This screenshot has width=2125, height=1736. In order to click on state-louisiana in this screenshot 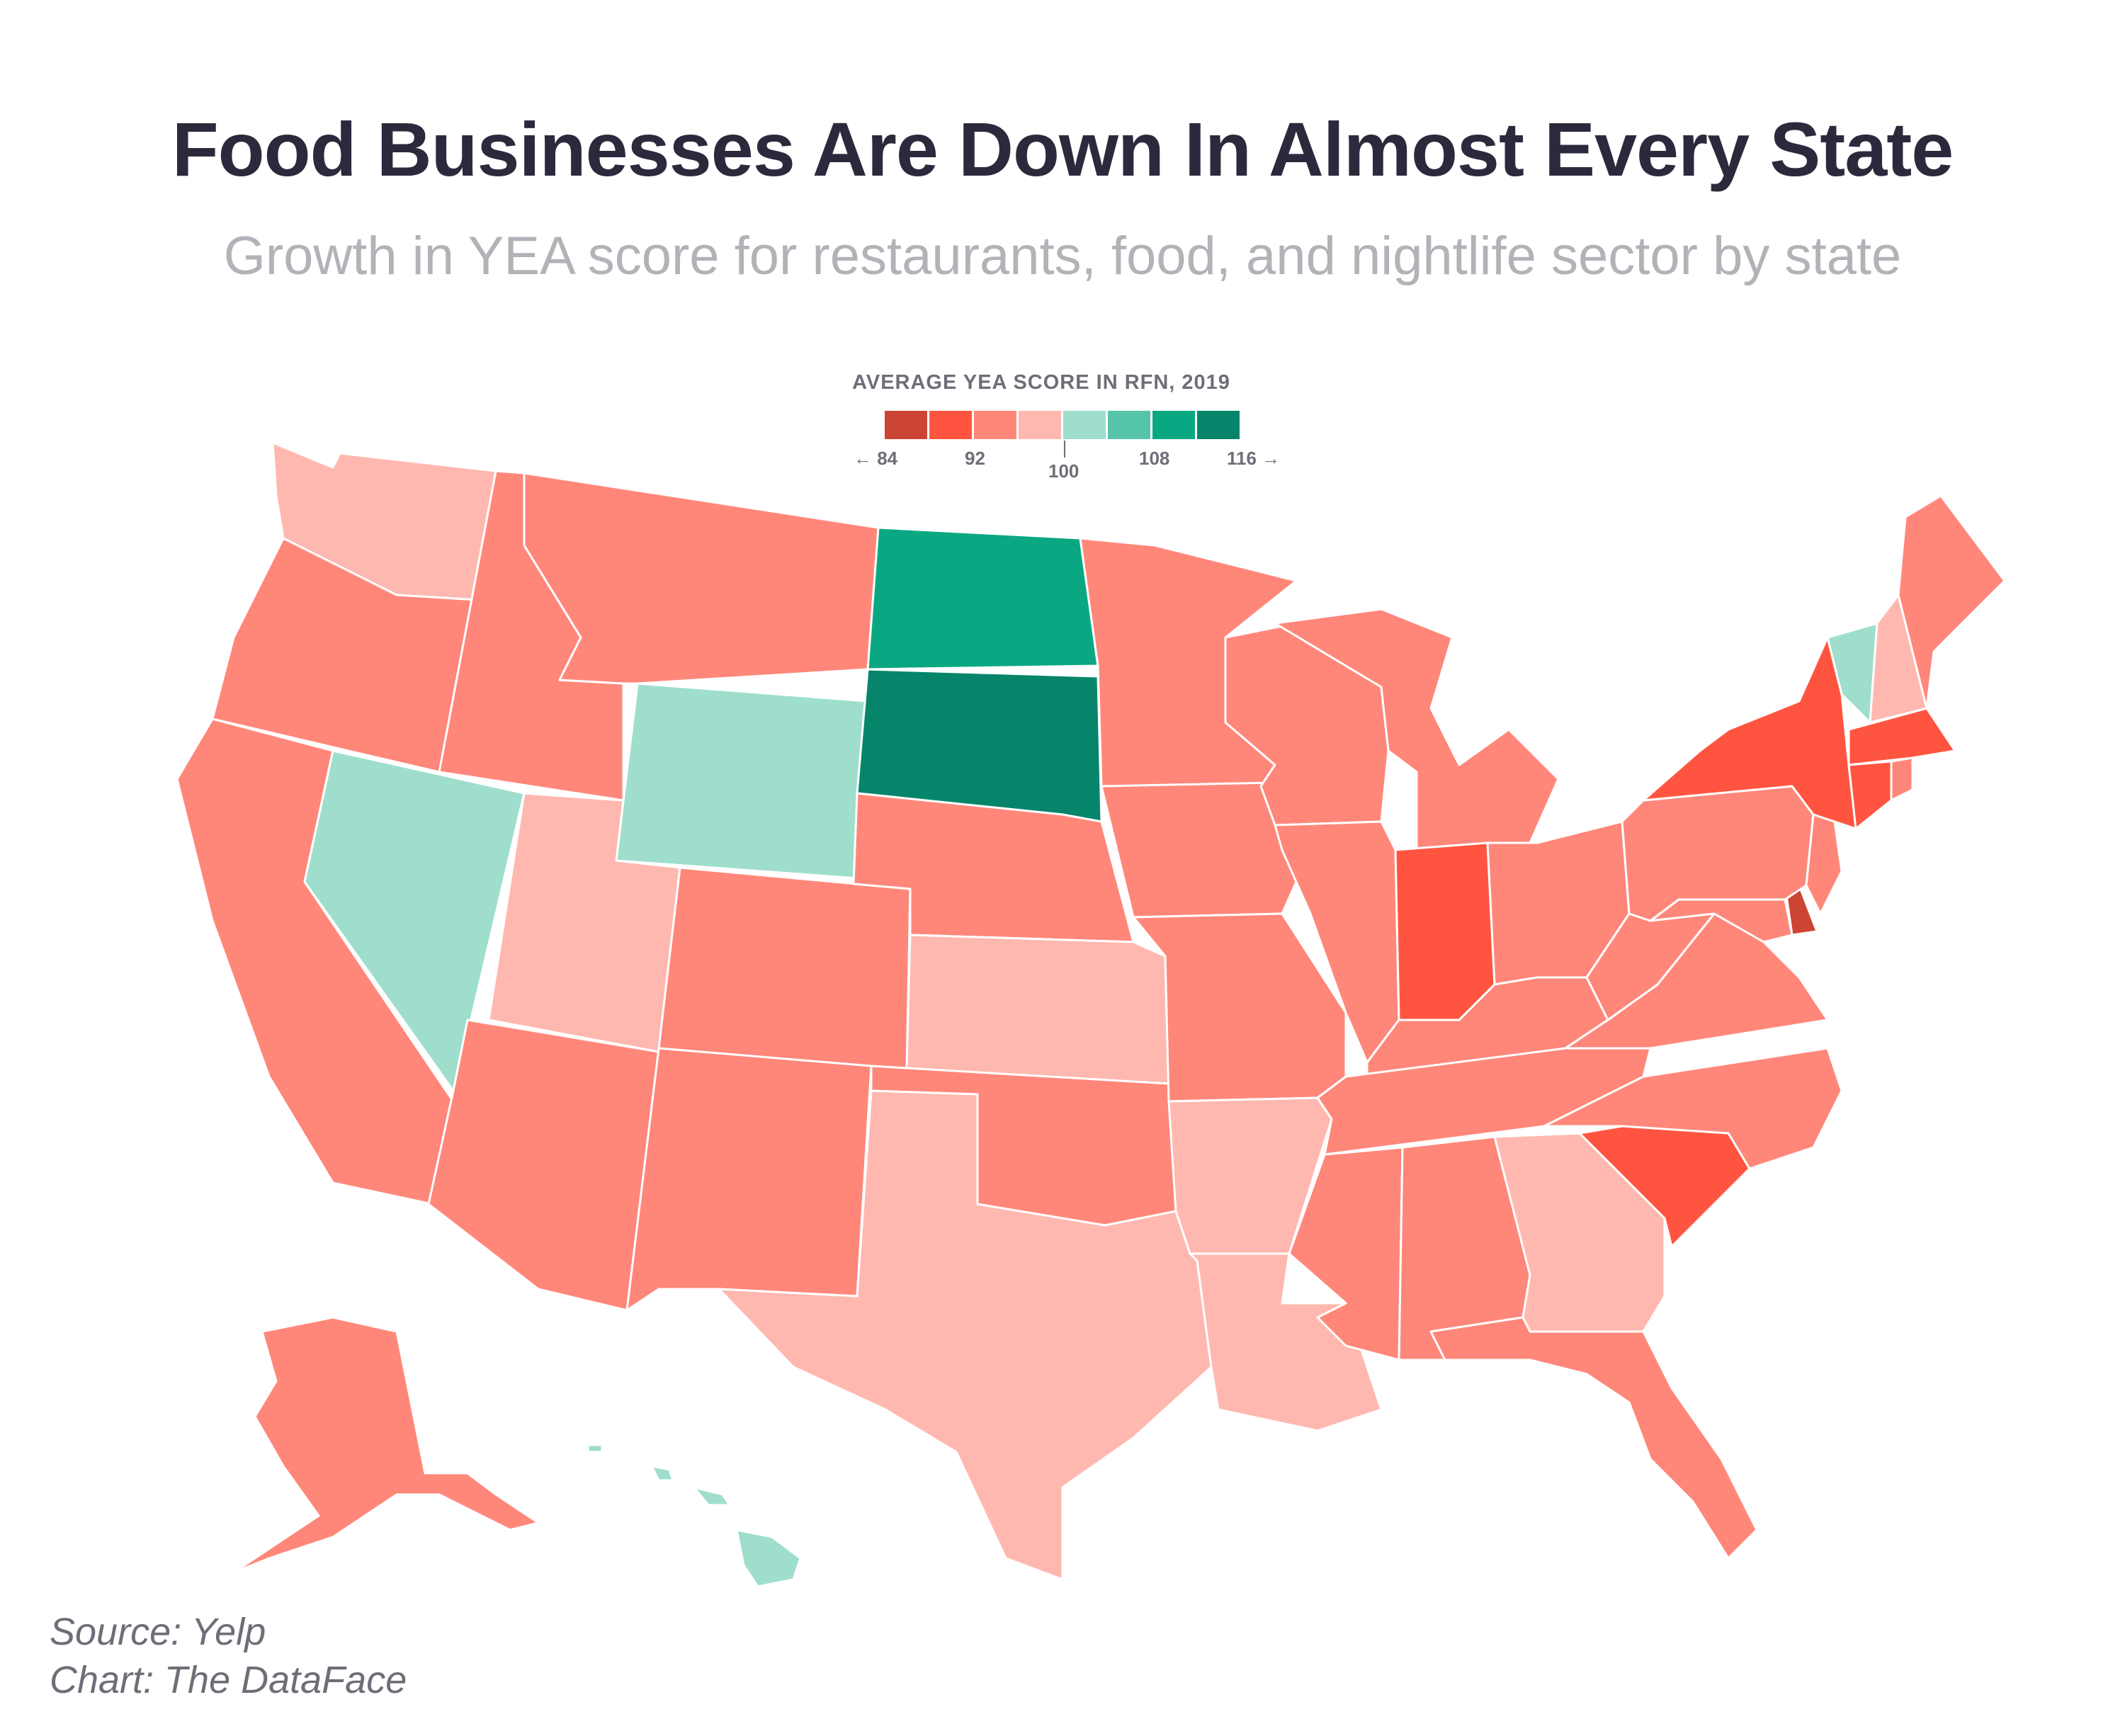, I will do `click(1286, 1342)`.